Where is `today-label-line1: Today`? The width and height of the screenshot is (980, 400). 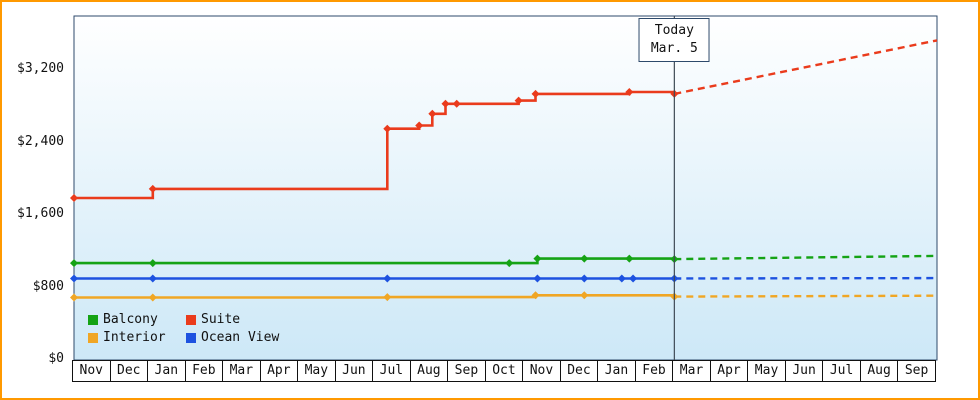
today-label-line1: Today is located at coordinates (674, 30).